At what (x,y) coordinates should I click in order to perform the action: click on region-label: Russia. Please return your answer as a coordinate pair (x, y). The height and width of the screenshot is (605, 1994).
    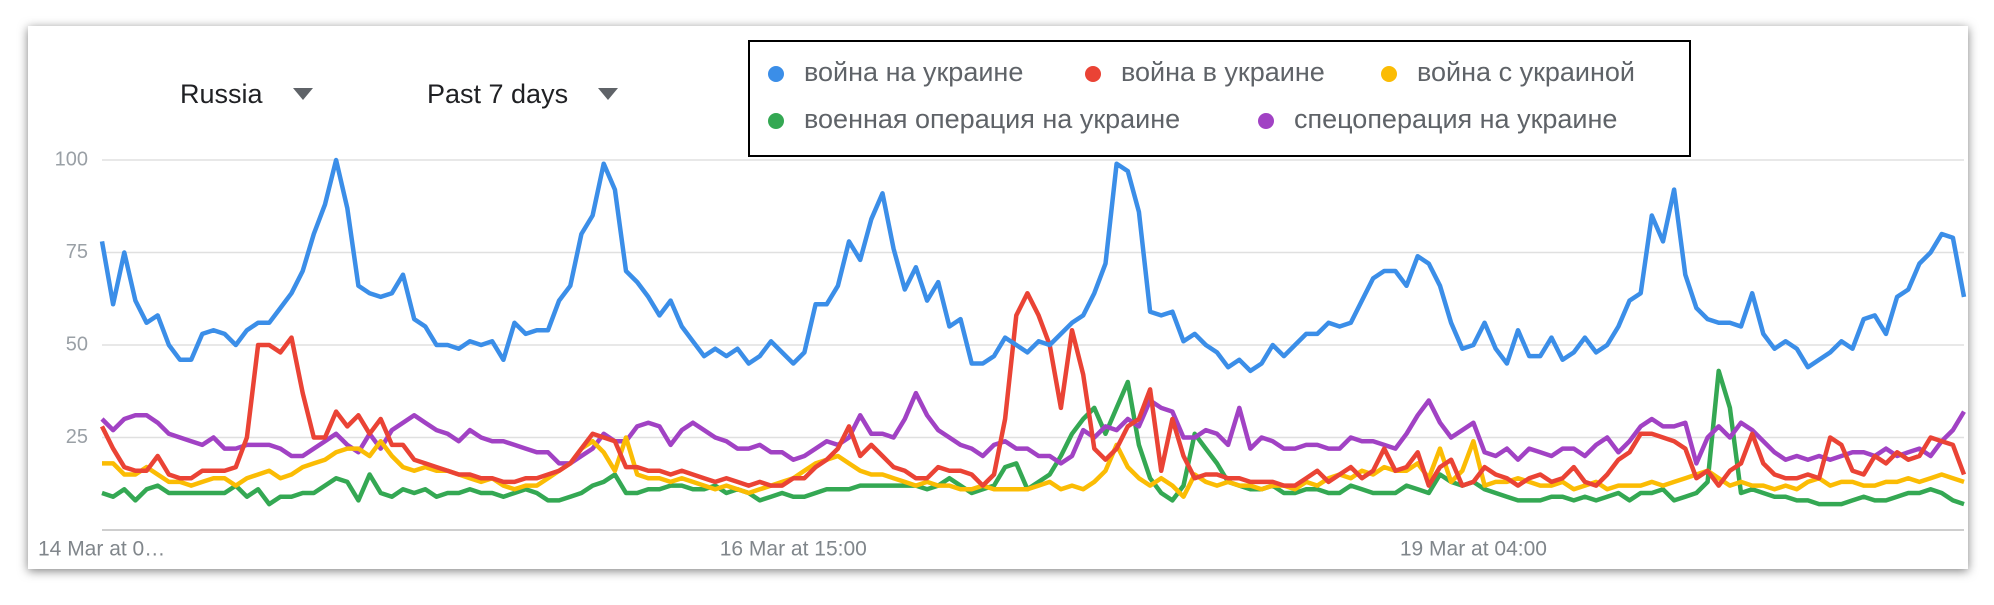
    Looking at the image, I should click on (222, 94).